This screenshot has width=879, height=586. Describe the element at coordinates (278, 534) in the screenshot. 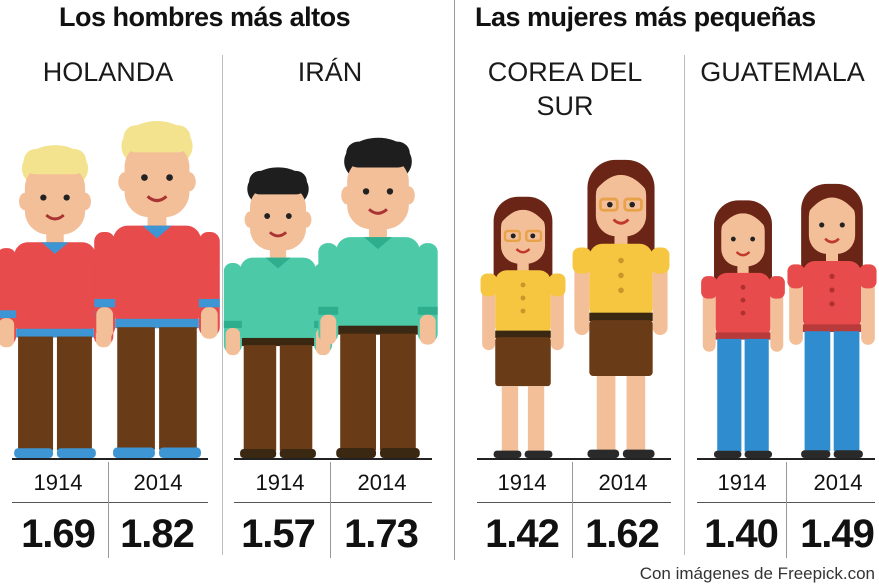

I see `value-label-iran-1914: 1.57` at that location.